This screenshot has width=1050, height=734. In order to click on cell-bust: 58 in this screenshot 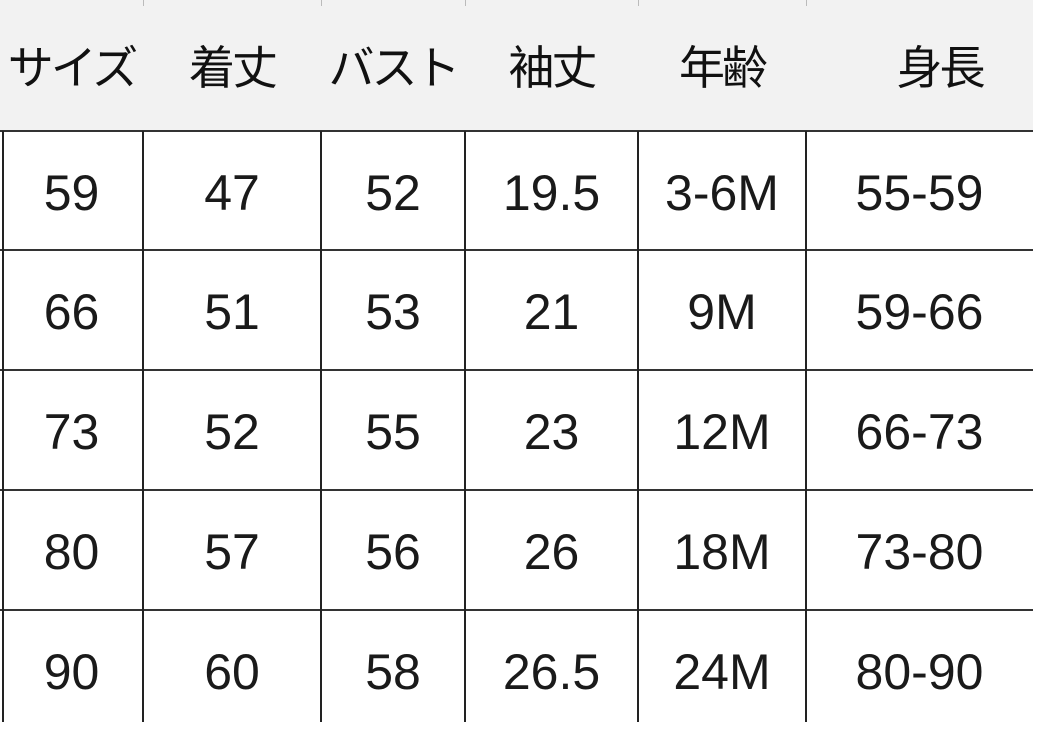, I will do `click(393, 672)`.